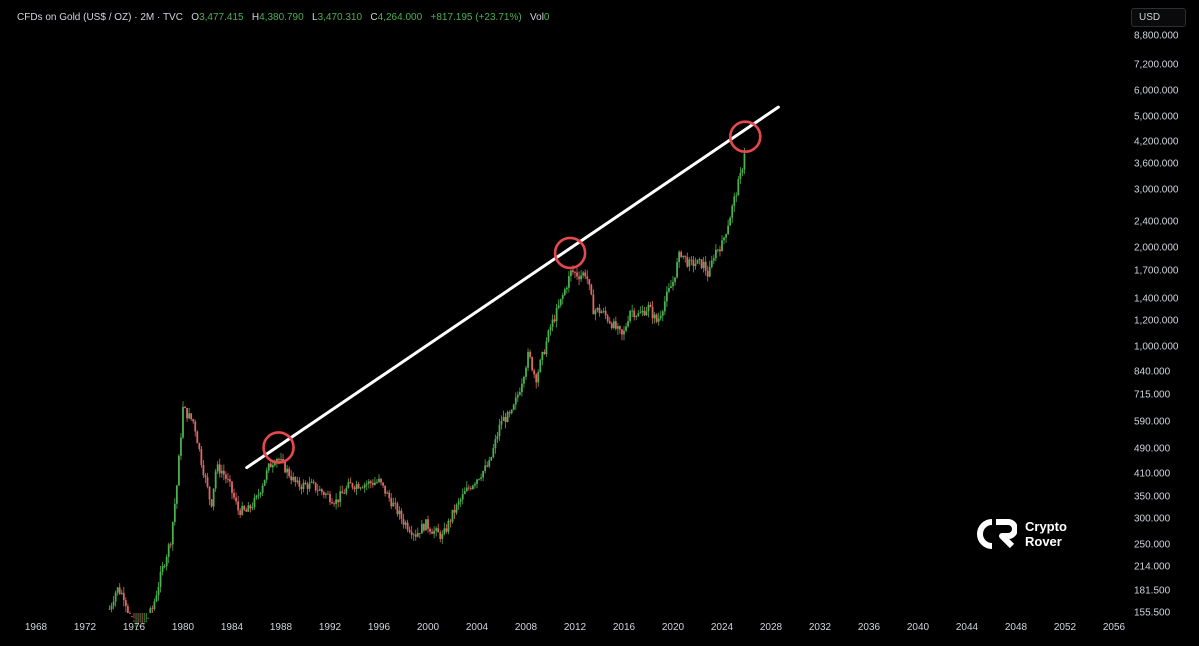  What do you see at coordinates (1158, 17) in the screenshot?
I see `currency-button: USD` at bounding box center [1158, 17].